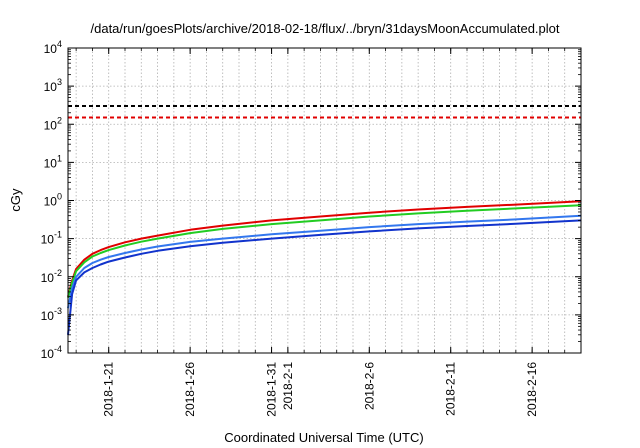  I want to click on y-tick-label: 10⁻⁴, so click(51, 352).